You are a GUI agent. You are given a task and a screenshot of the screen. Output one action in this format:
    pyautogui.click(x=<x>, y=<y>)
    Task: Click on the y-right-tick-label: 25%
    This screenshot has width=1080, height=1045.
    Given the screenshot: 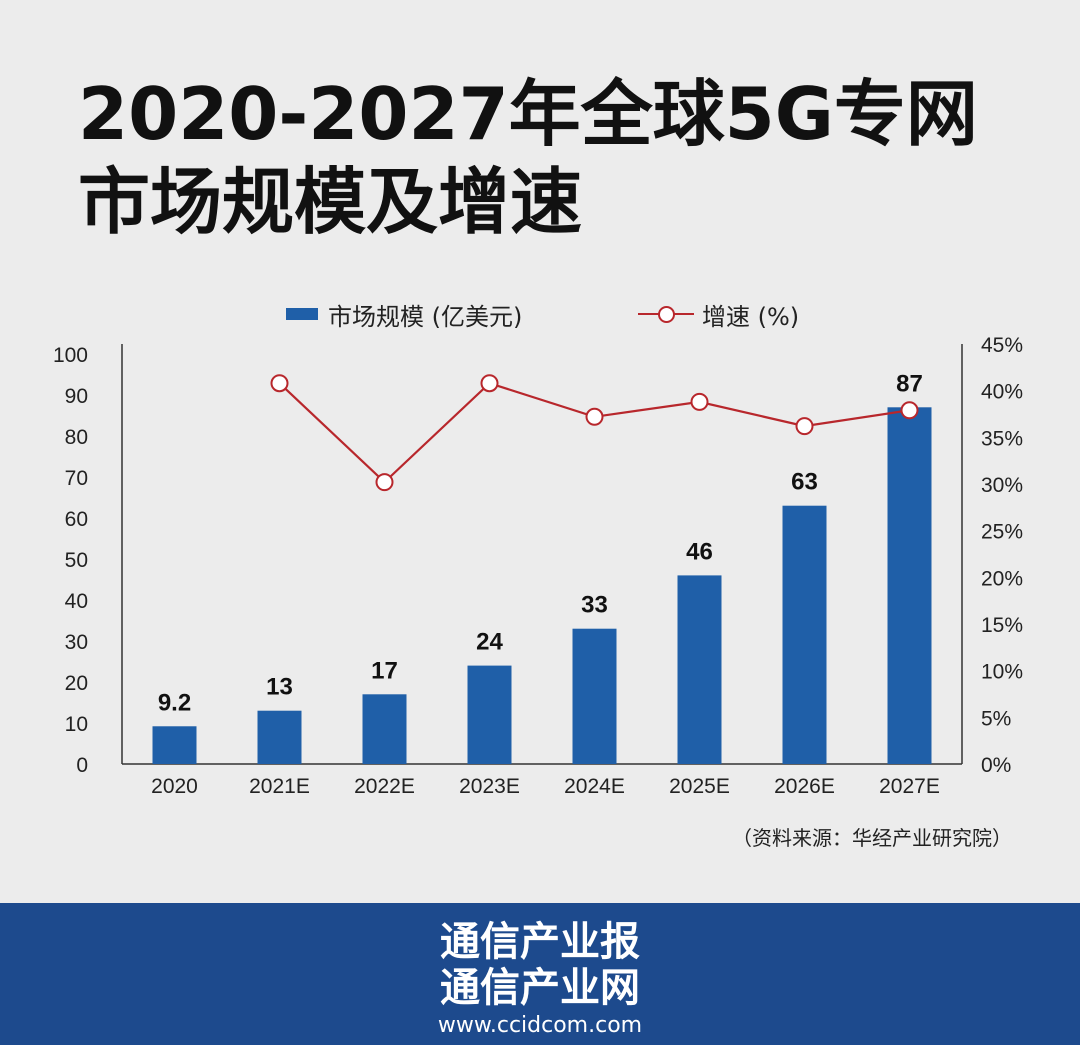 What is the action you would take?
    pyautogui.click(x=1002, y=532)
    